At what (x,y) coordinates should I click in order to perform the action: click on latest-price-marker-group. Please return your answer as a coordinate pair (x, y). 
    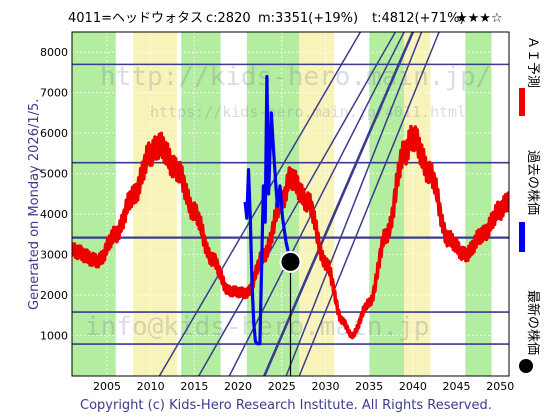
    Looking at the image, I should click on (290, 313).